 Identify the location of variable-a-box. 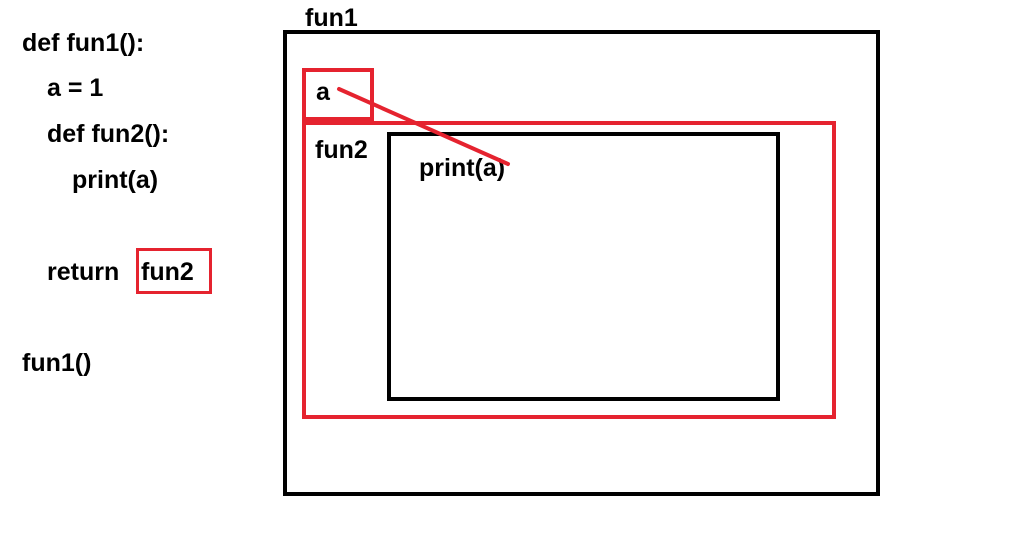
(338, 94).